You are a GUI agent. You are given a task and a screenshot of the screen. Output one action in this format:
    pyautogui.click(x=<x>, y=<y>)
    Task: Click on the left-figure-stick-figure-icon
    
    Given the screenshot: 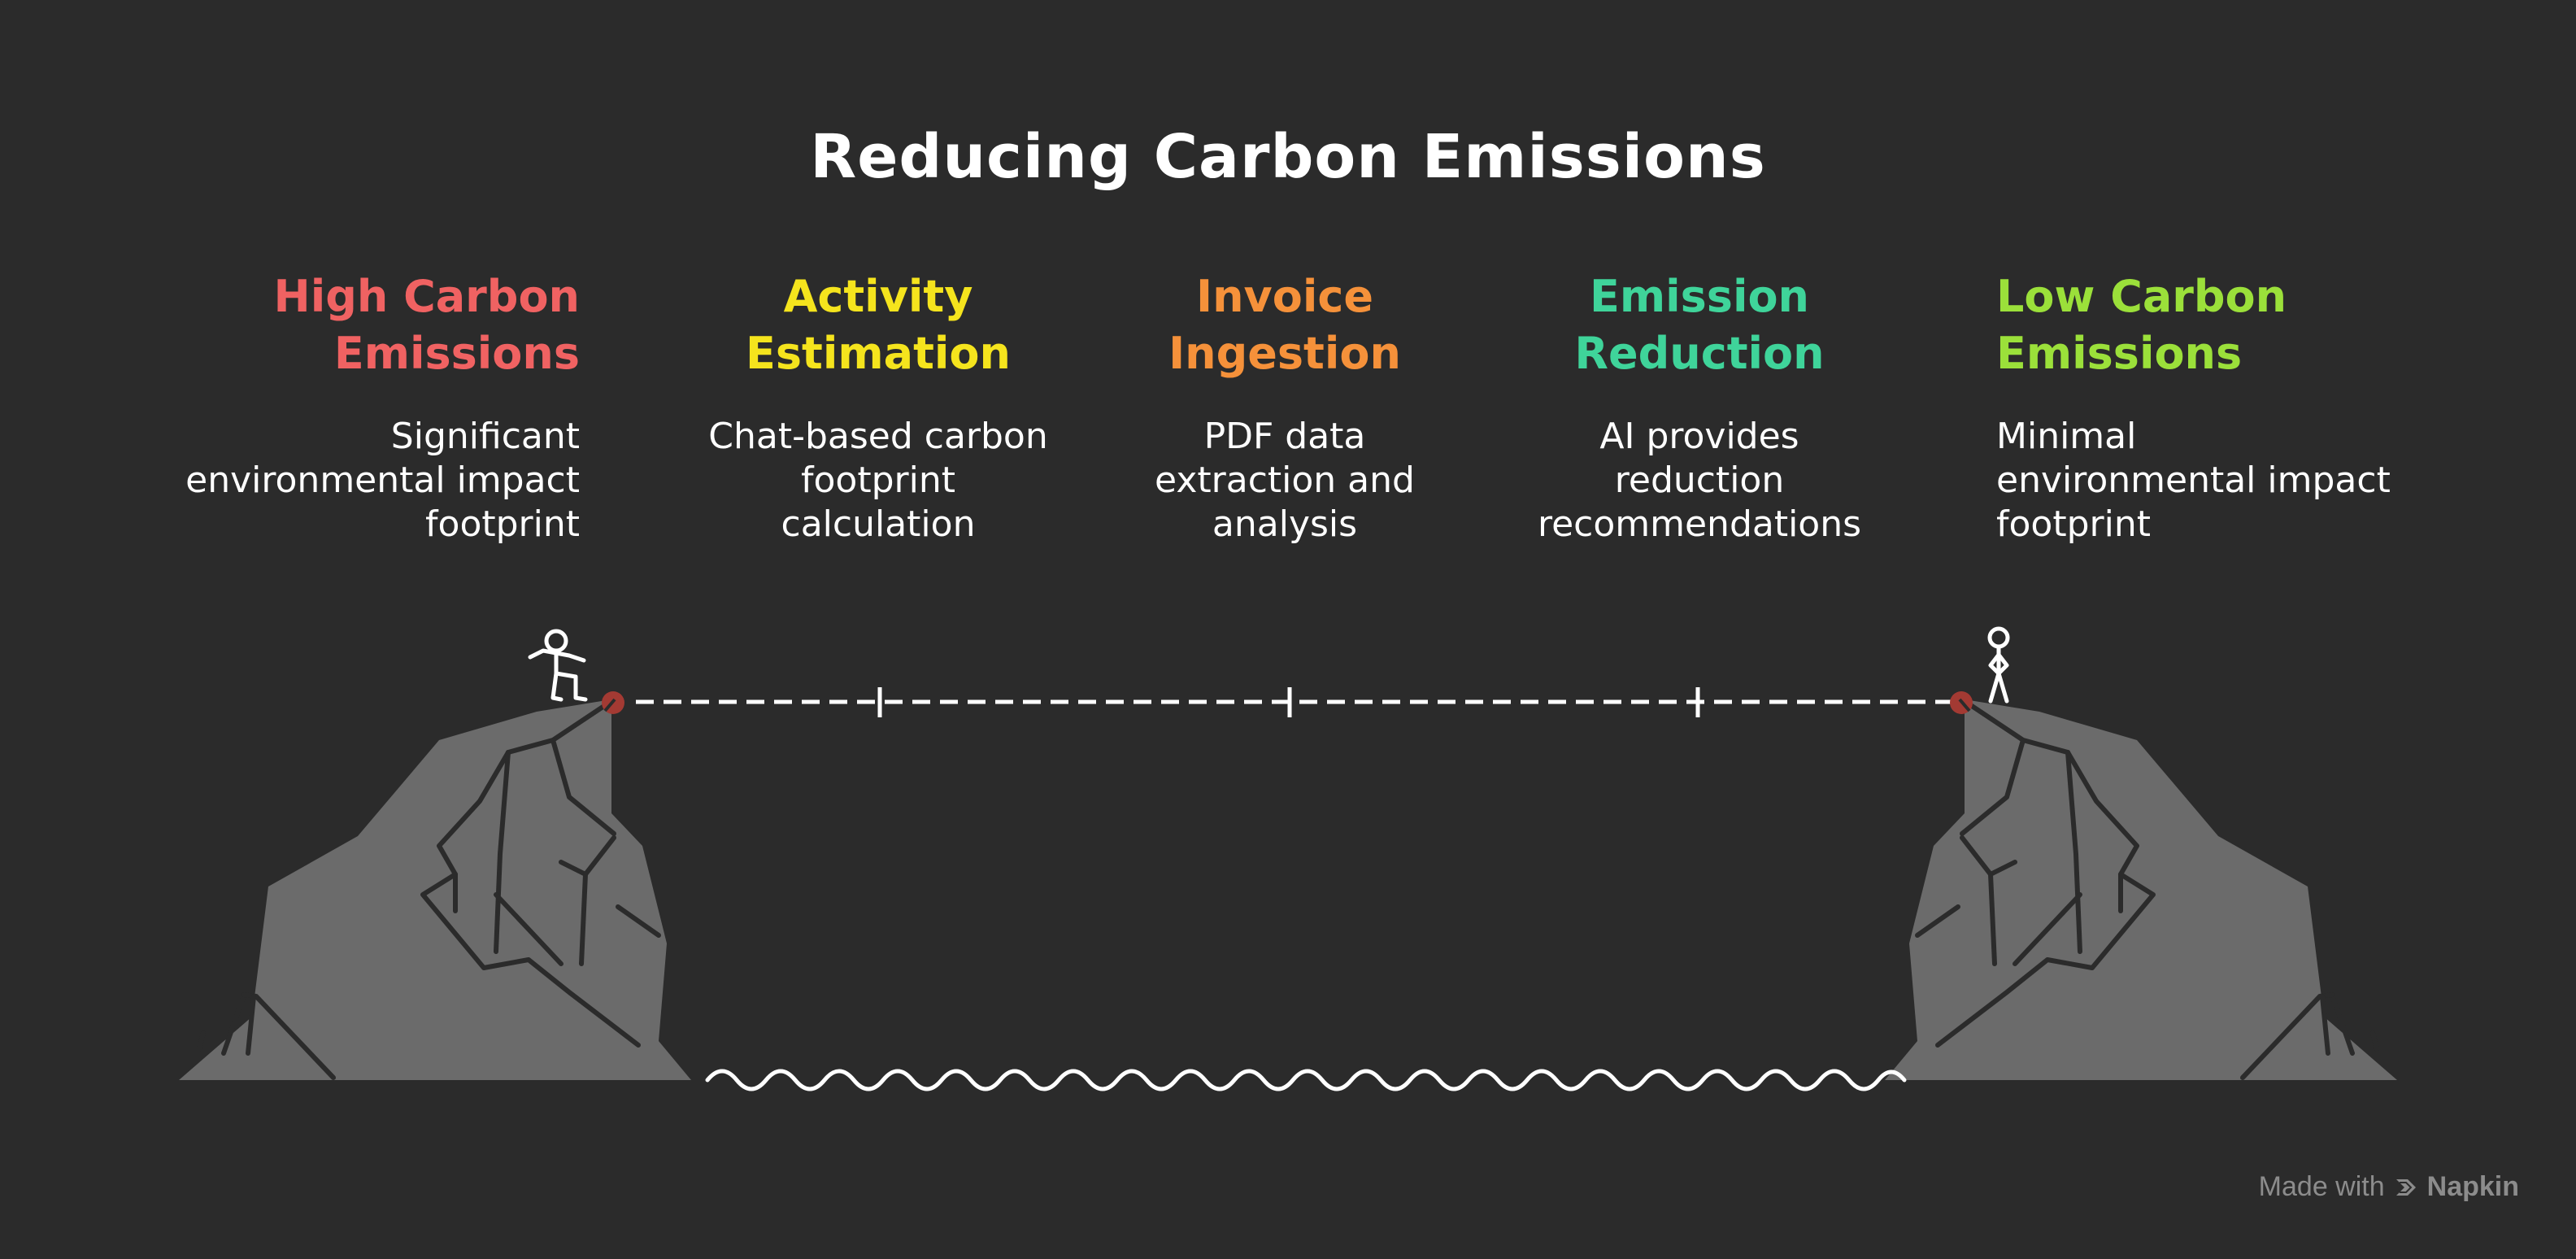 What is the action you would take?
    pyautogui.click(x=558, y=665)
    